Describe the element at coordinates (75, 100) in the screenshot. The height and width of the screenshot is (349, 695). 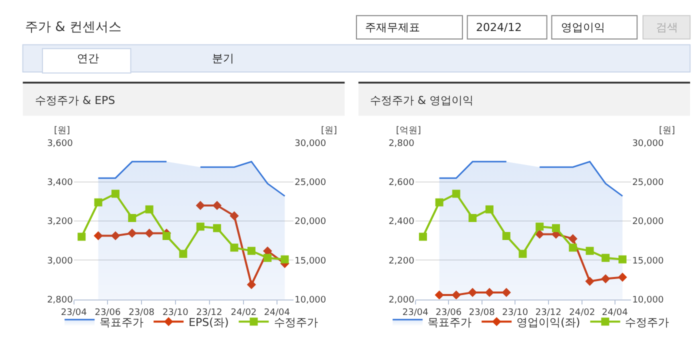
I see `chart-title: 수정주가 & EPS` at that location.